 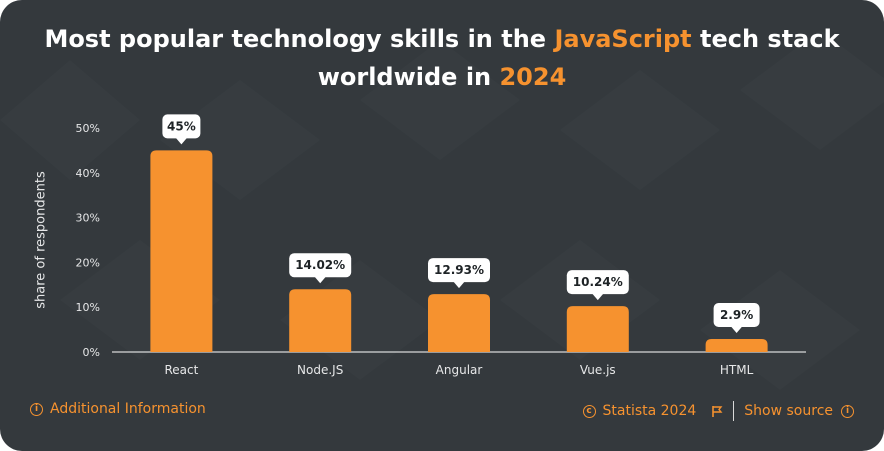 I want to click on x-tick-label: Angular, so click(x=459, y=370).